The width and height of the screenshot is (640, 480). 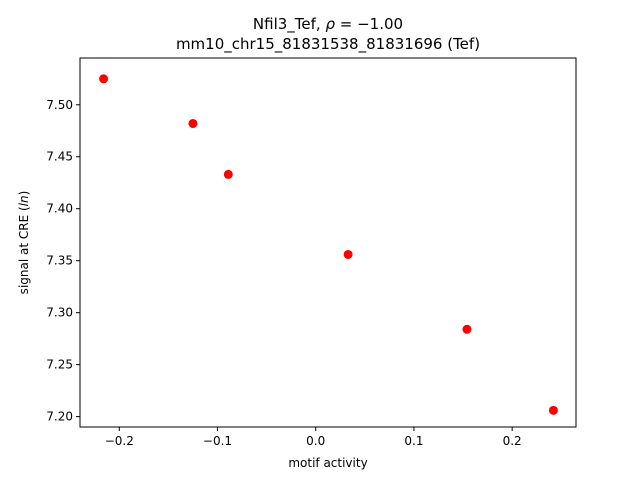 What do you see at coordinates (119, 441) in the screenshot?
I see `x-tick-label: −0.2` at bounding box center [119, 441].